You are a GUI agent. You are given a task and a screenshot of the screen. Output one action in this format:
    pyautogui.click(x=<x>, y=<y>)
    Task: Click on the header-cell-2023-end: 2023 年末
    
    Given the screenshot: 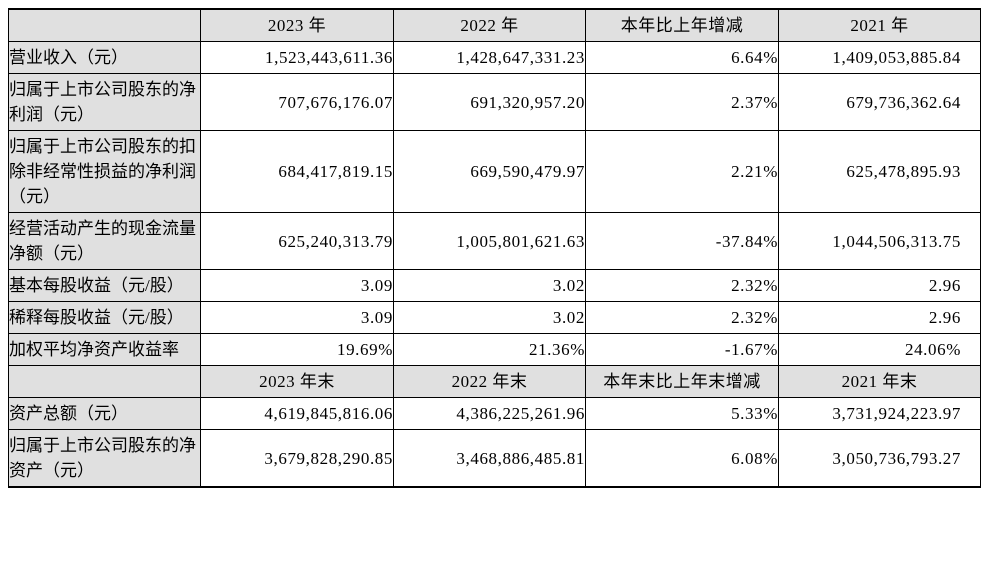 What is the action you would take?
    pyautogui.click(x=297, y=381)
    